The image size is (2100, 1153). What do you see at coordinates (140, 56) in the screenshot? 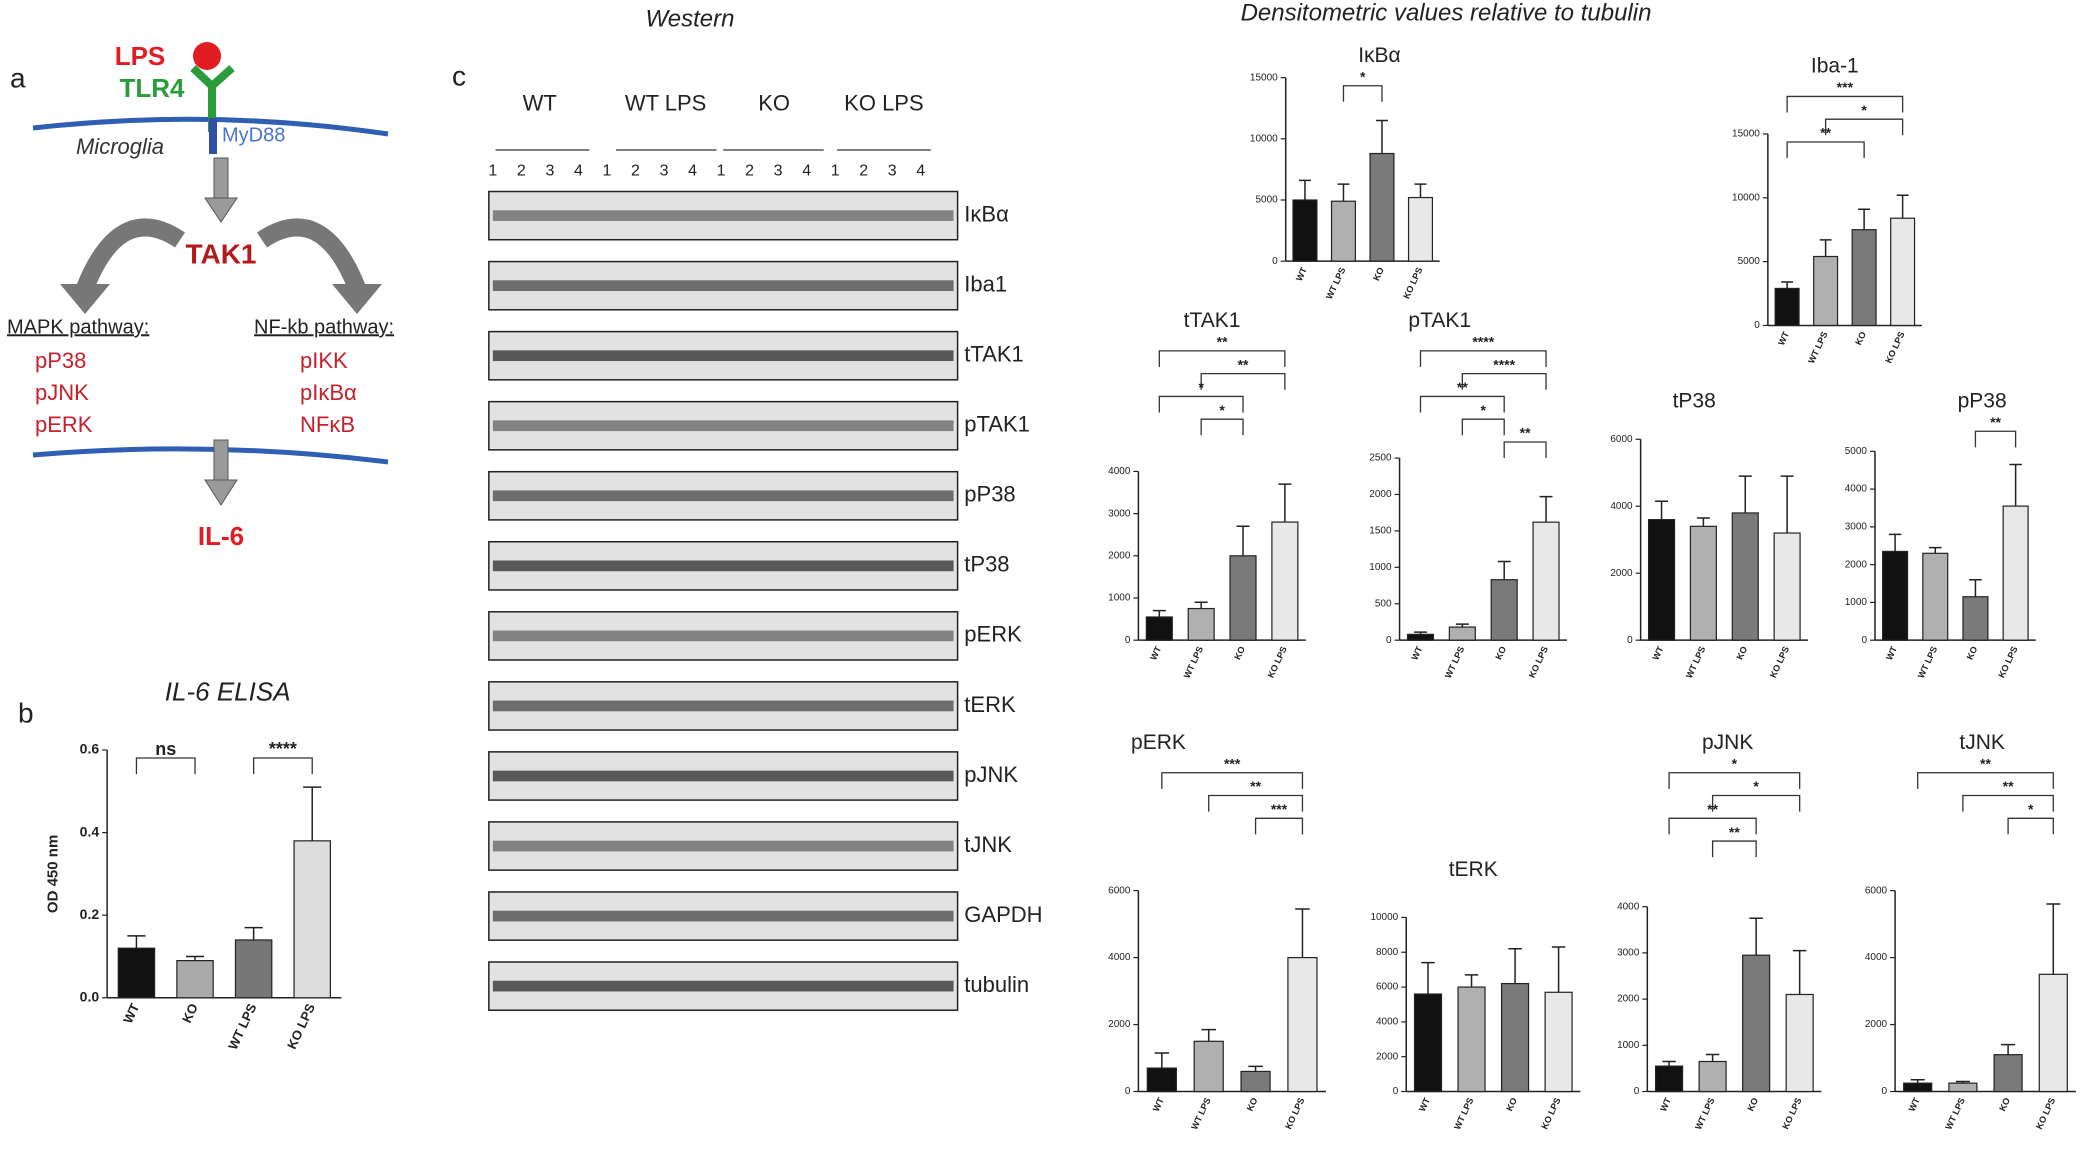
I see `lps-label: LPS` at bounding box center [140, 56].